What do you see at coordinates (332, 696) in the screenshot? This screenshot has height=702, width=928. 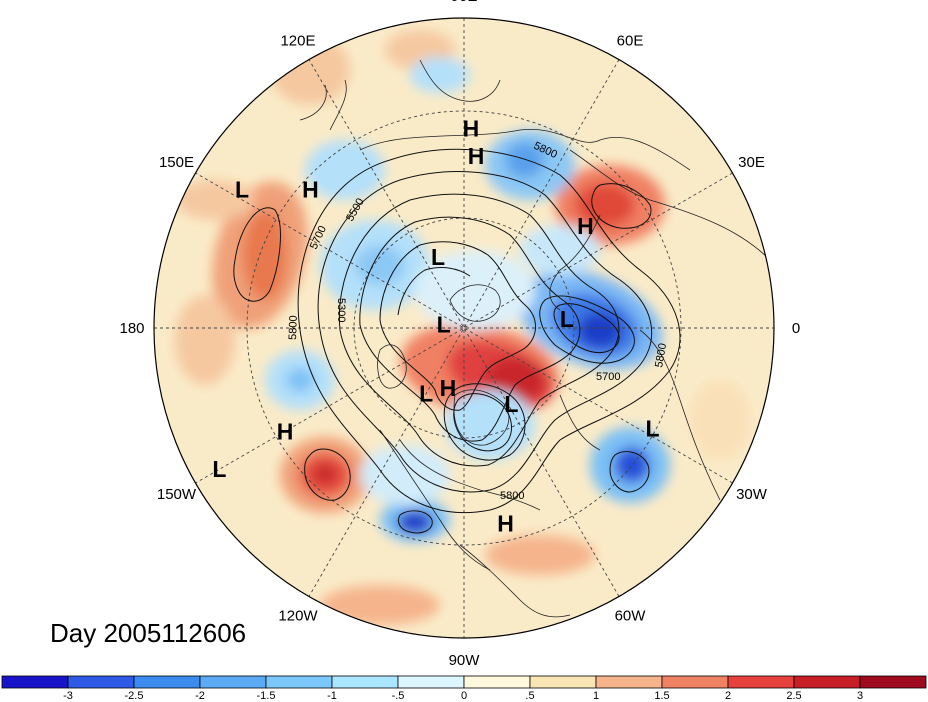 I see `colorbar-tick-label: -1` at bounding box center [332, 696].